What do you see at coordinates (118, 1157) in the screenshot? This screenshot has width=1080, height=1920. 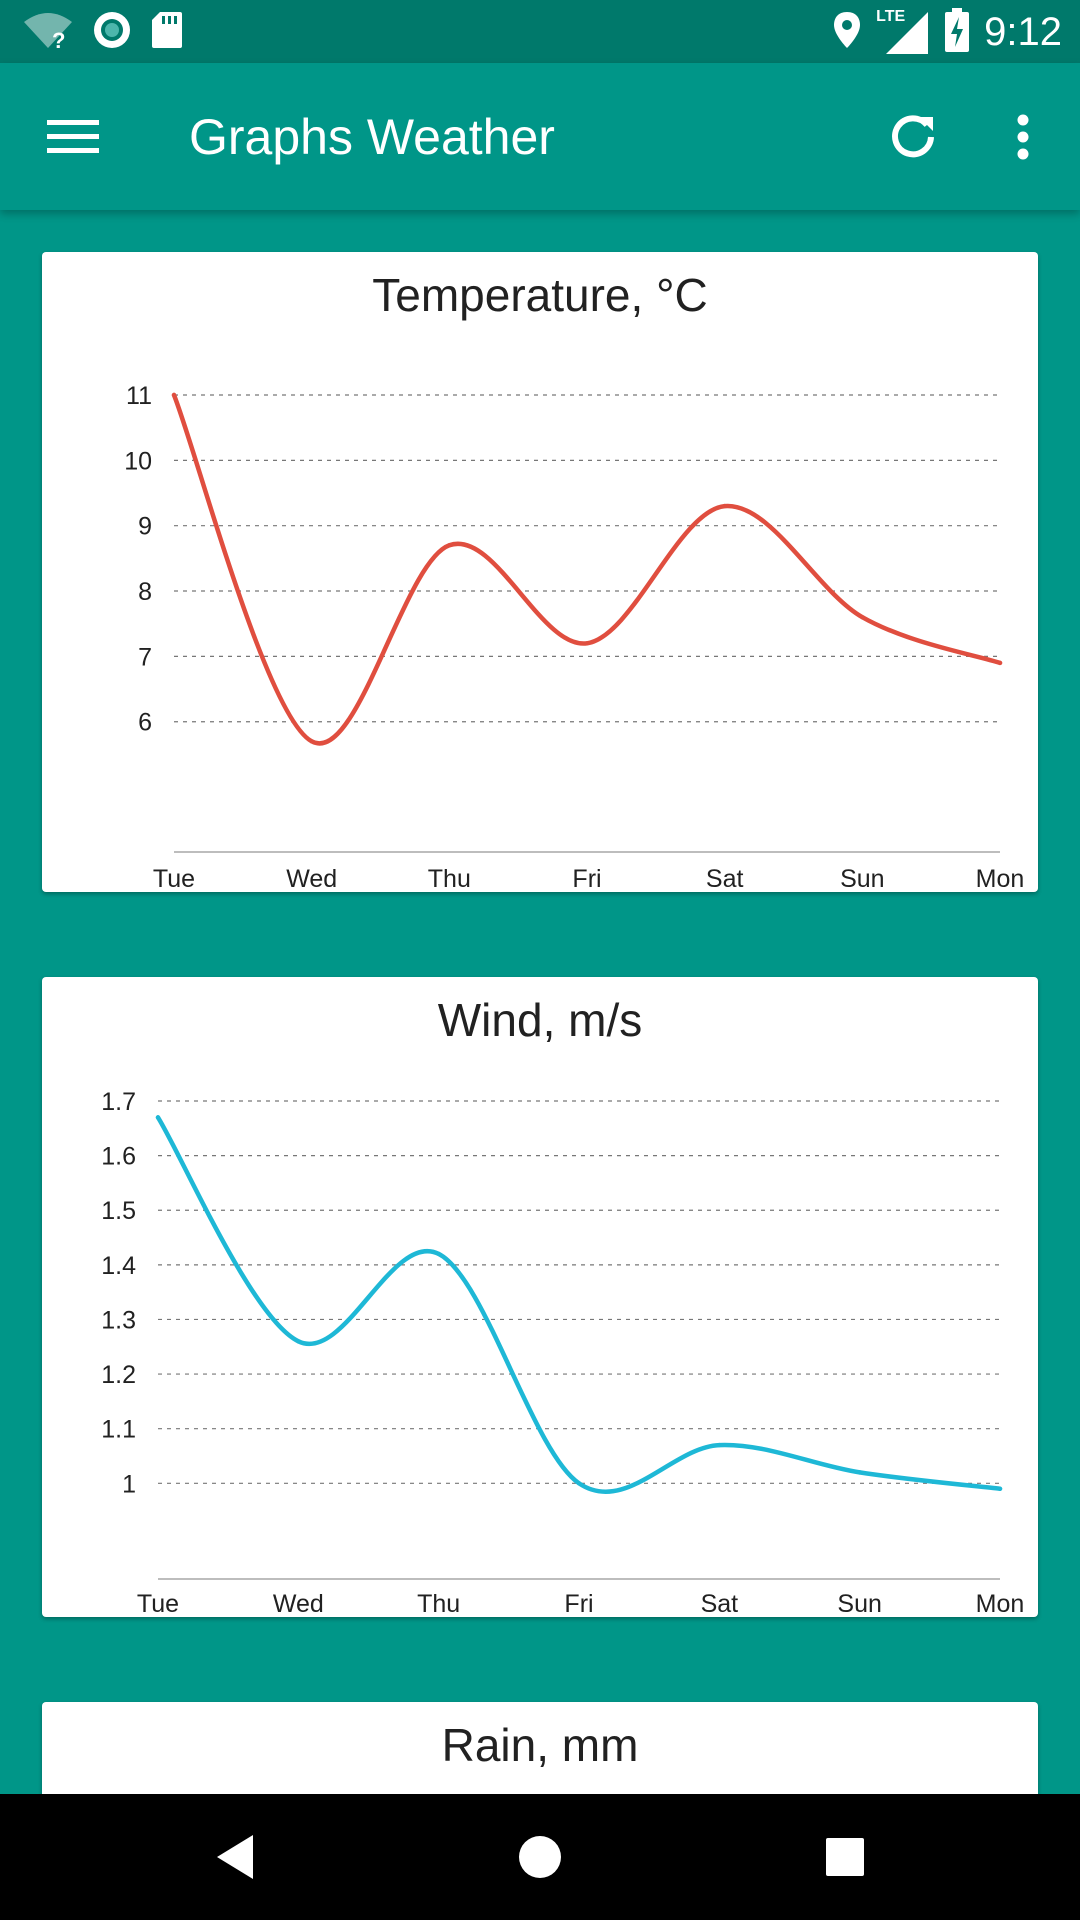 I see `wind-y-tick-label: 1.6` at bounding box center [118, 1157].